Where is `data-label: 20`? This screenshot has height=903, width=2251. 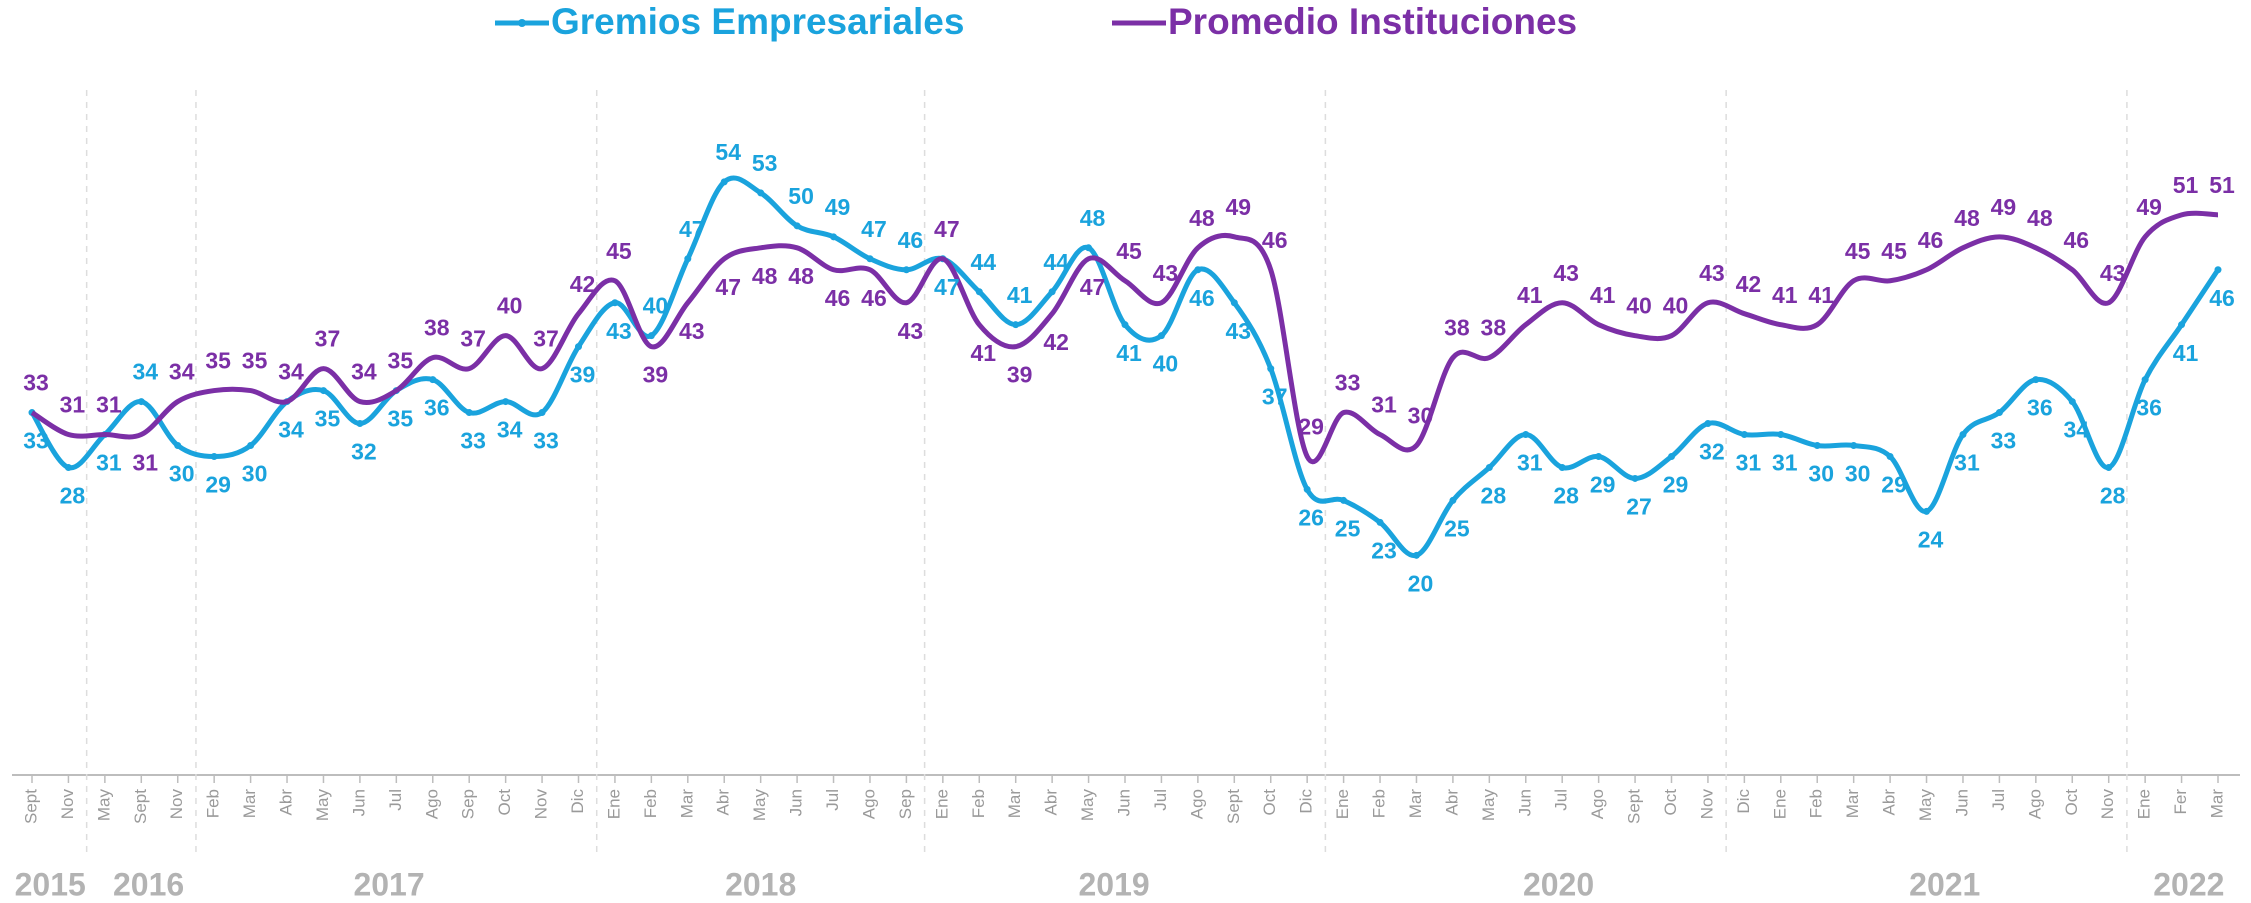
data-label: 20 is located at coordinates (1421, 583).